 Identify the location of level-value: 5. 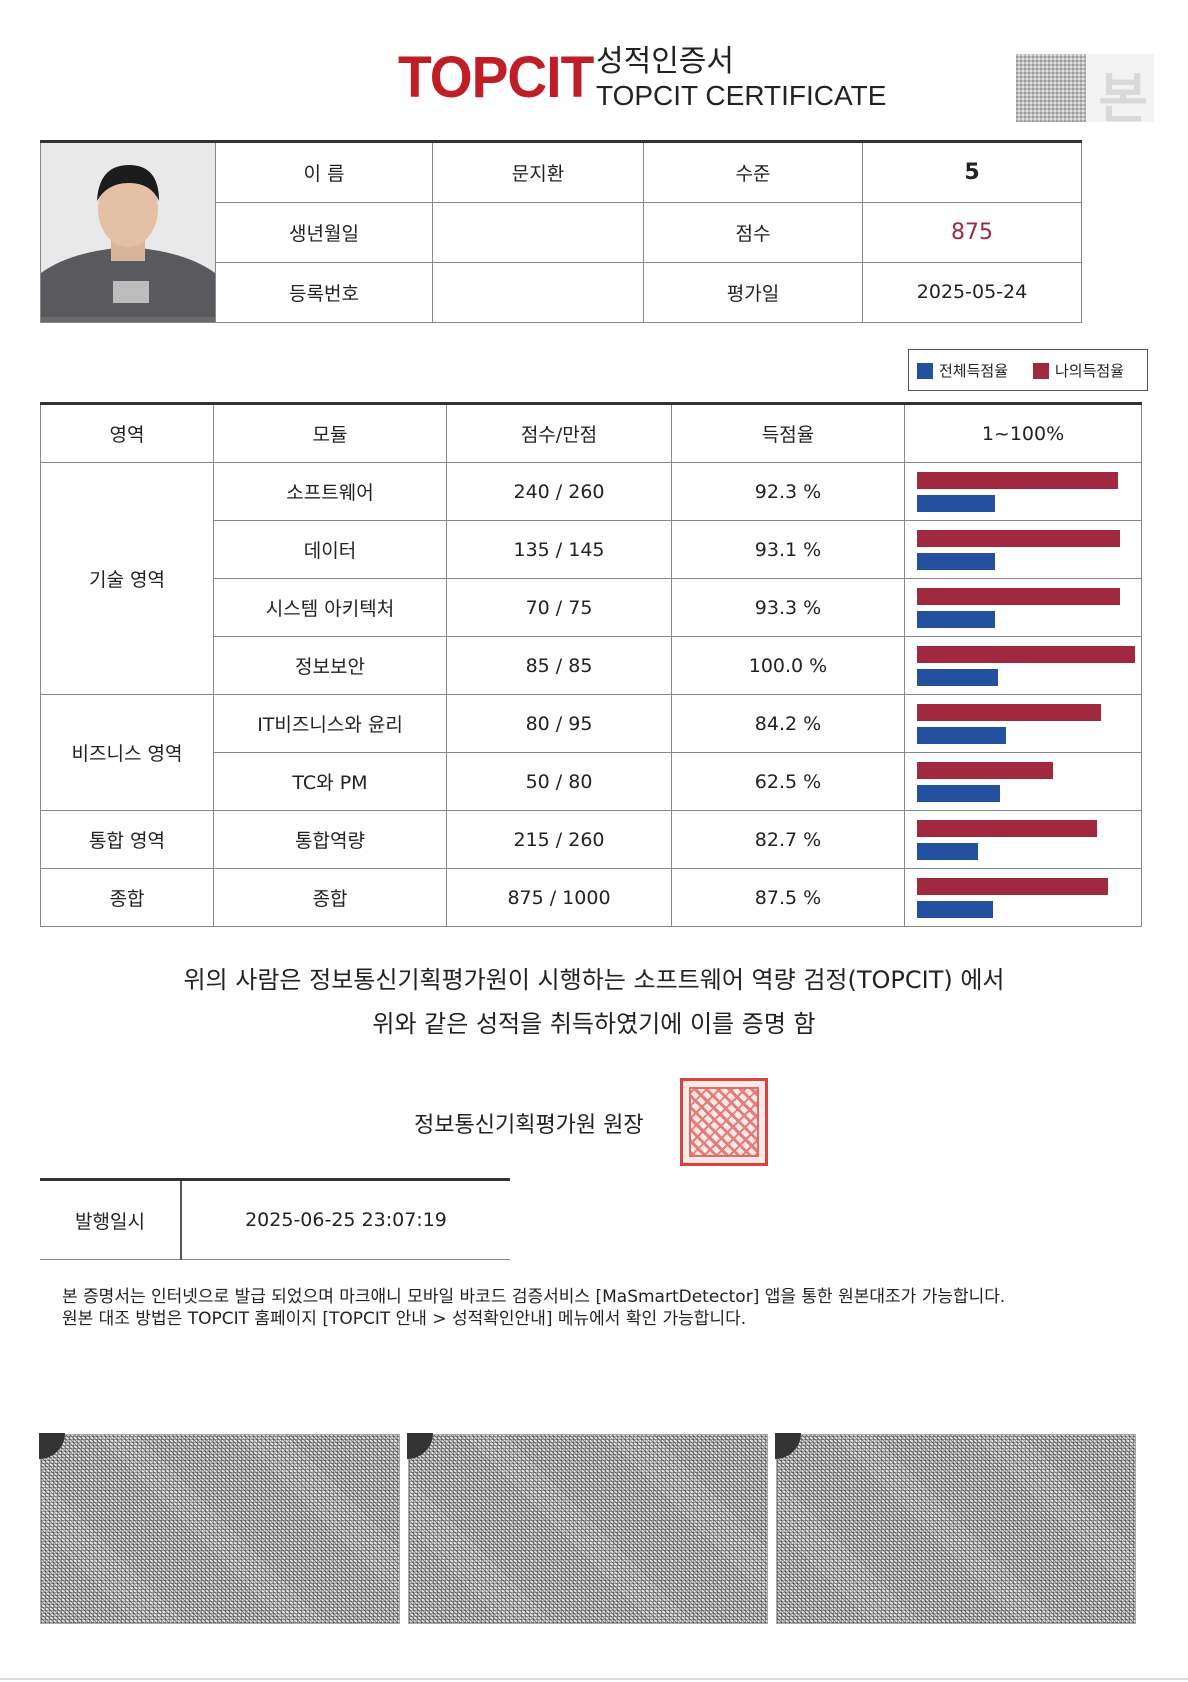
(972, 172).